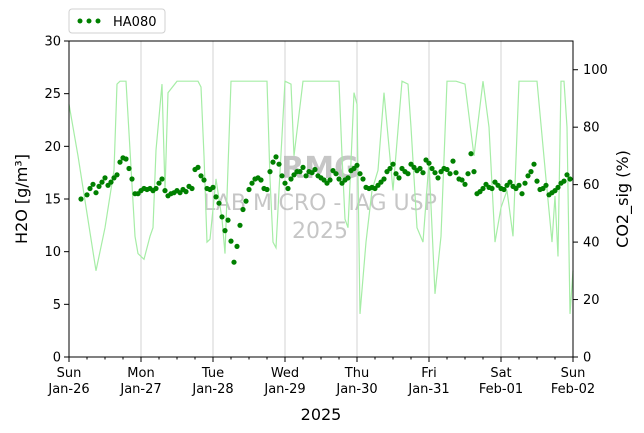 The width and height of the screenshot is (644, 433). What do you see at coordinates (52, 252) in the screenshot?
I see `y-left-tick-label: 10` at bounding box center [52, 252].